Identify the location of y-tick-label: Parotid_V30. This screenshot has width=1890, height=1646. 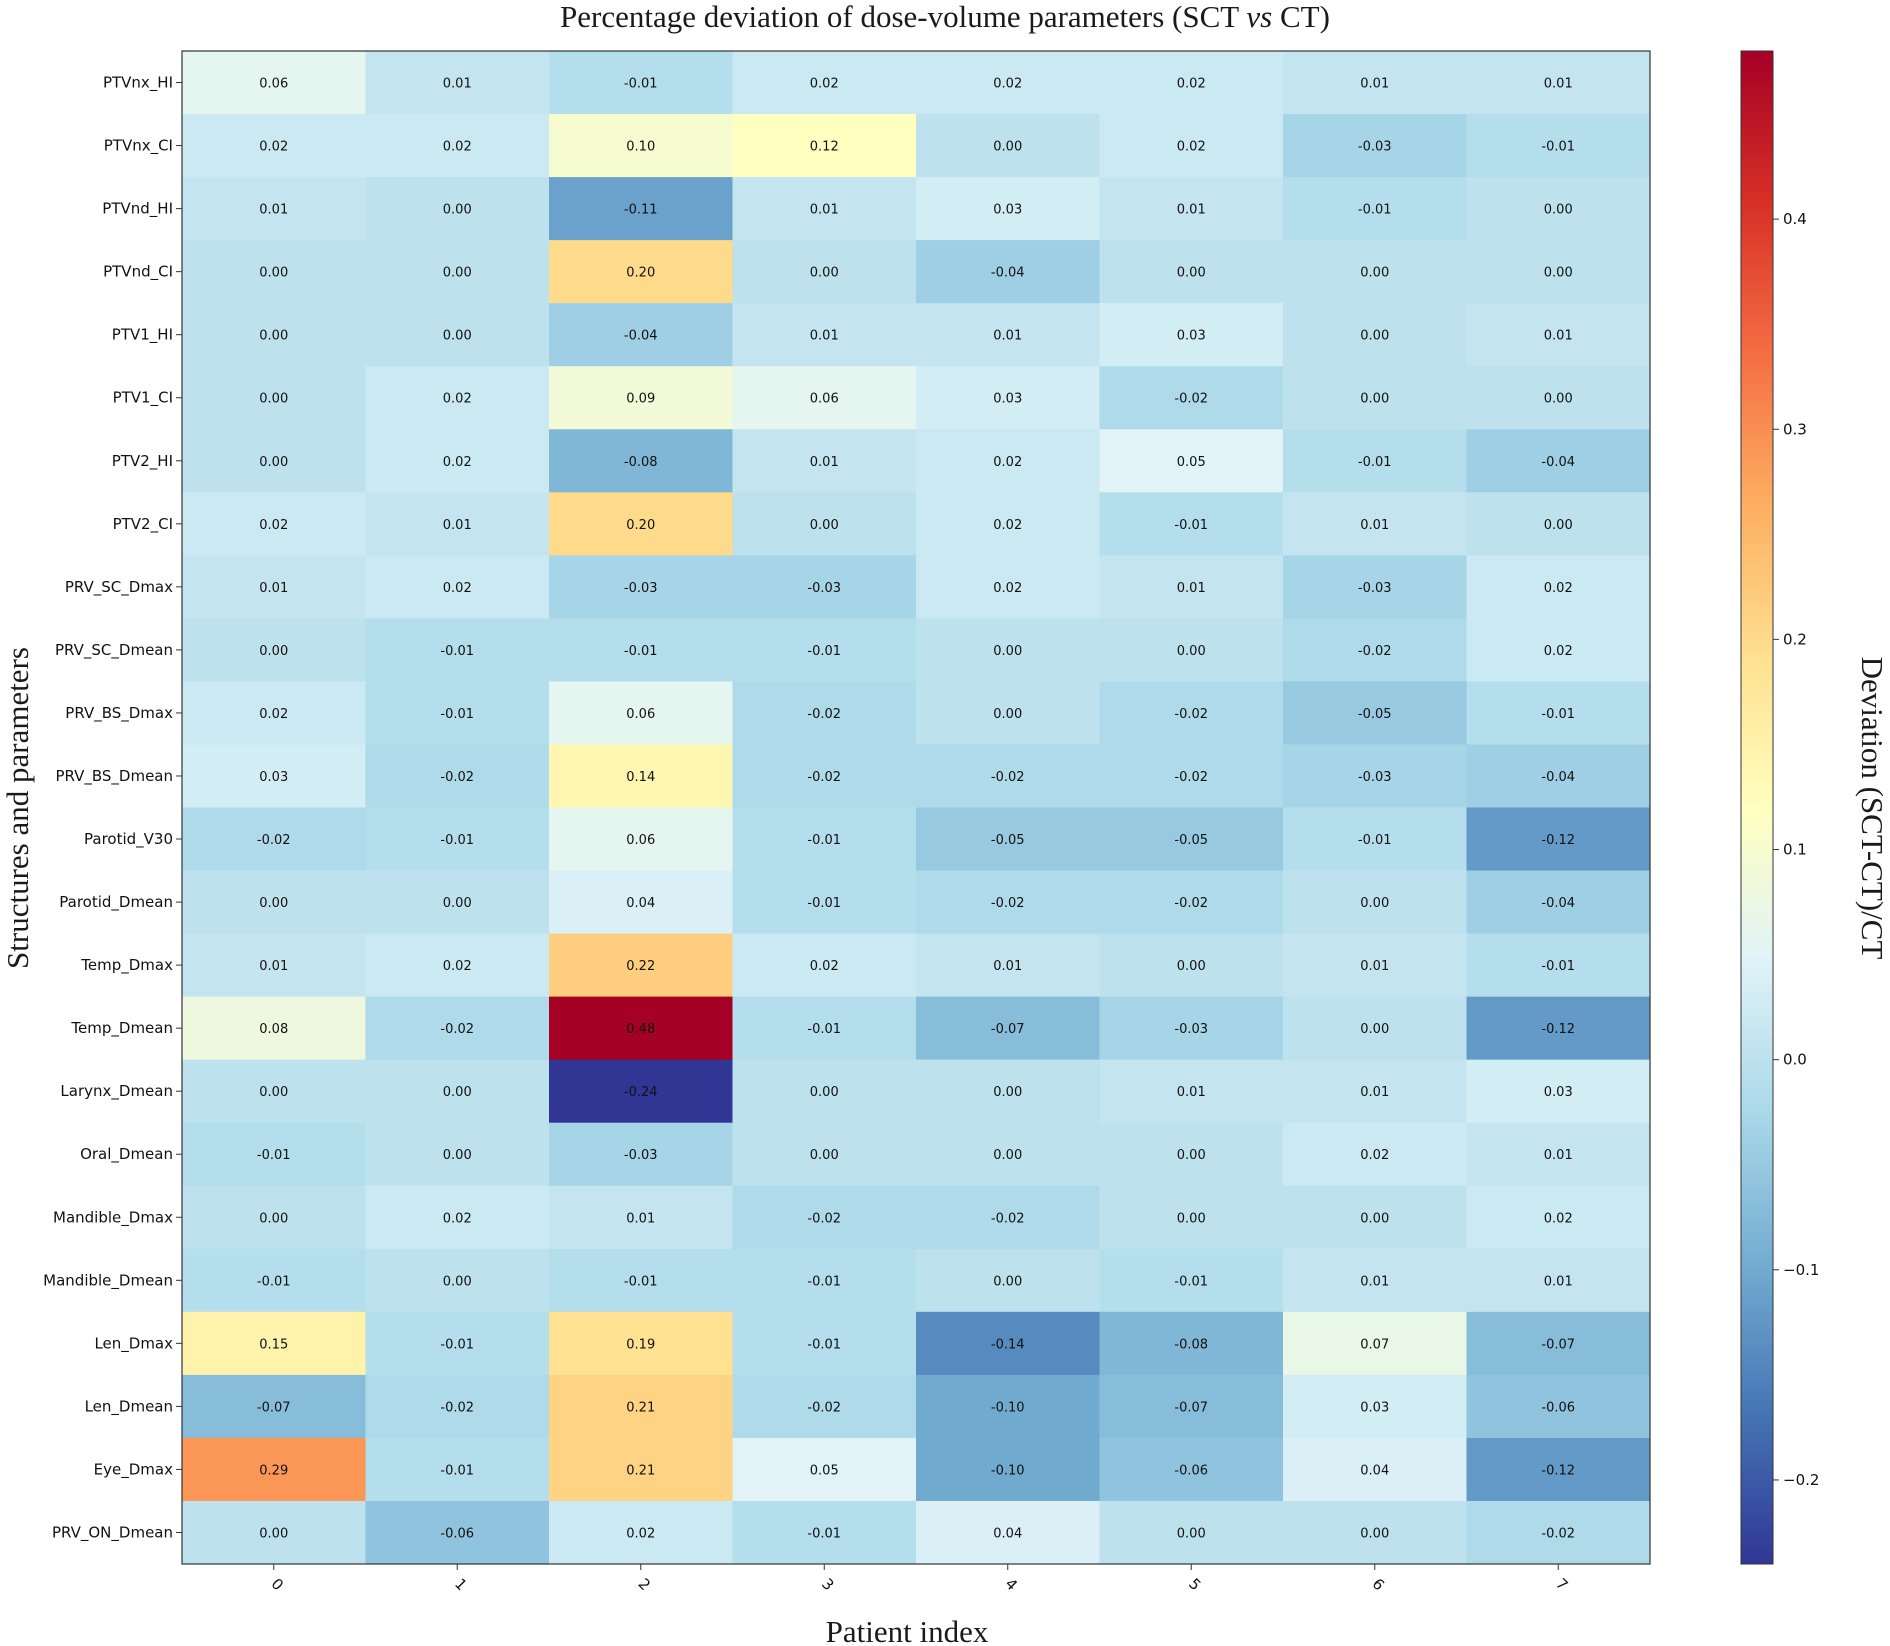
(128, 839).